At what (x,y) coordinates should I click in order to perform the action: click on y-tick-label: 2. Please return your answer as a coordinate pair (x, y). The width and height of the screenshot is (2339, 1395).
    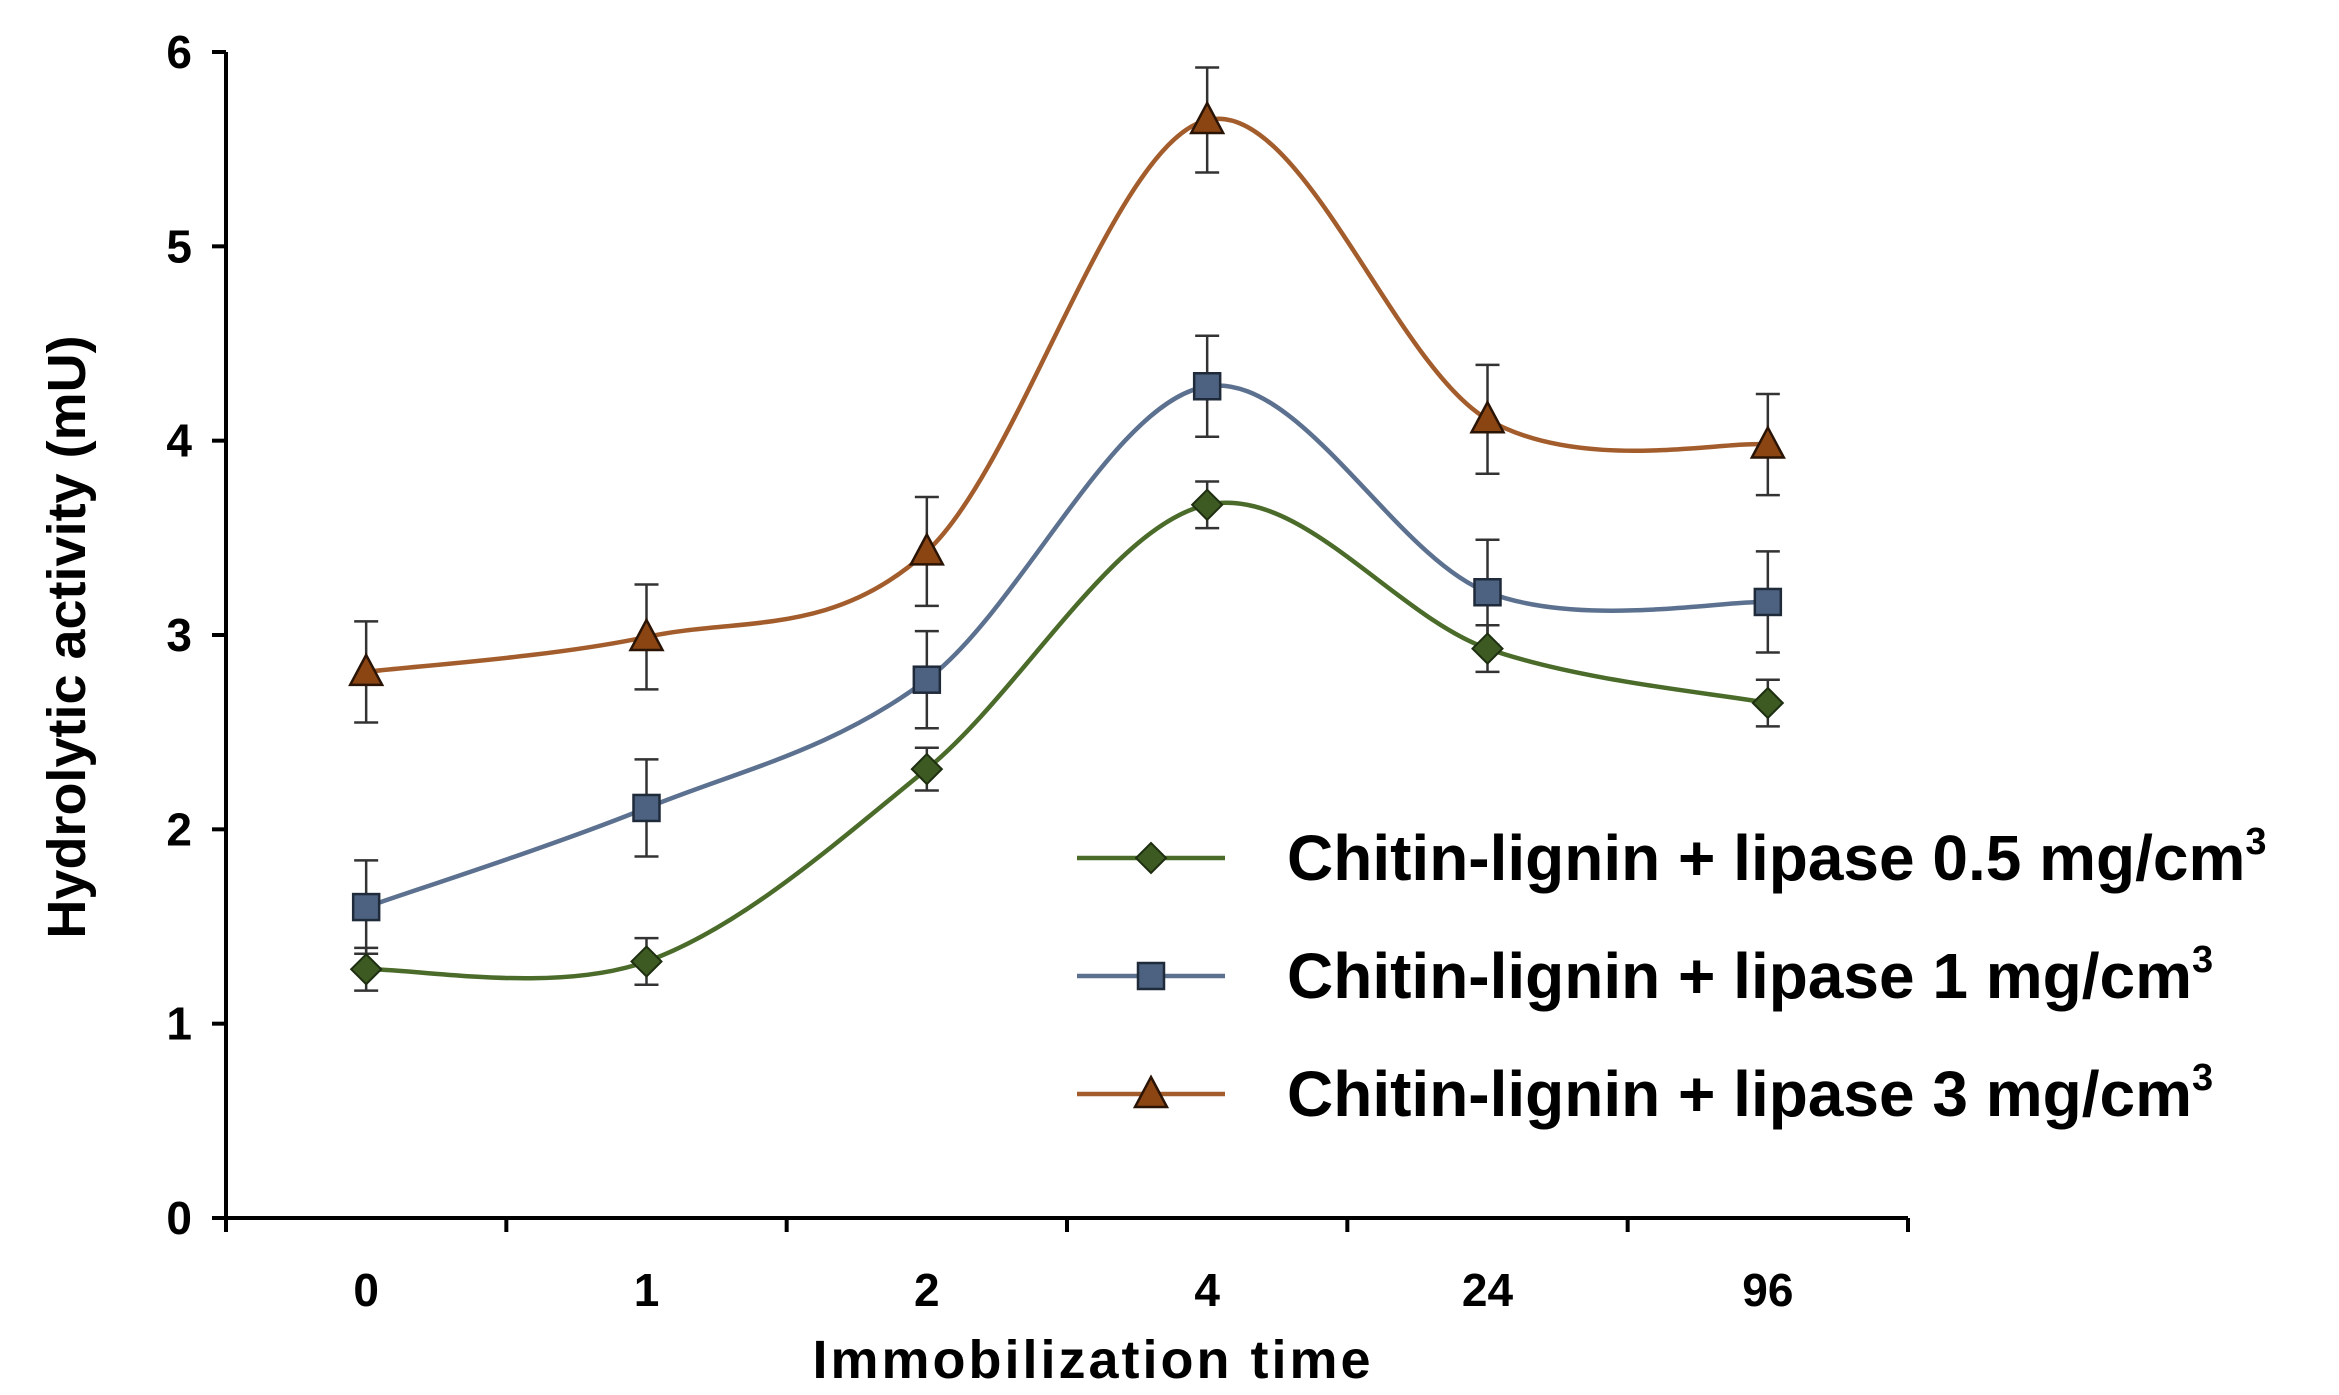
    Looking at the image, I should click on (179, 829).